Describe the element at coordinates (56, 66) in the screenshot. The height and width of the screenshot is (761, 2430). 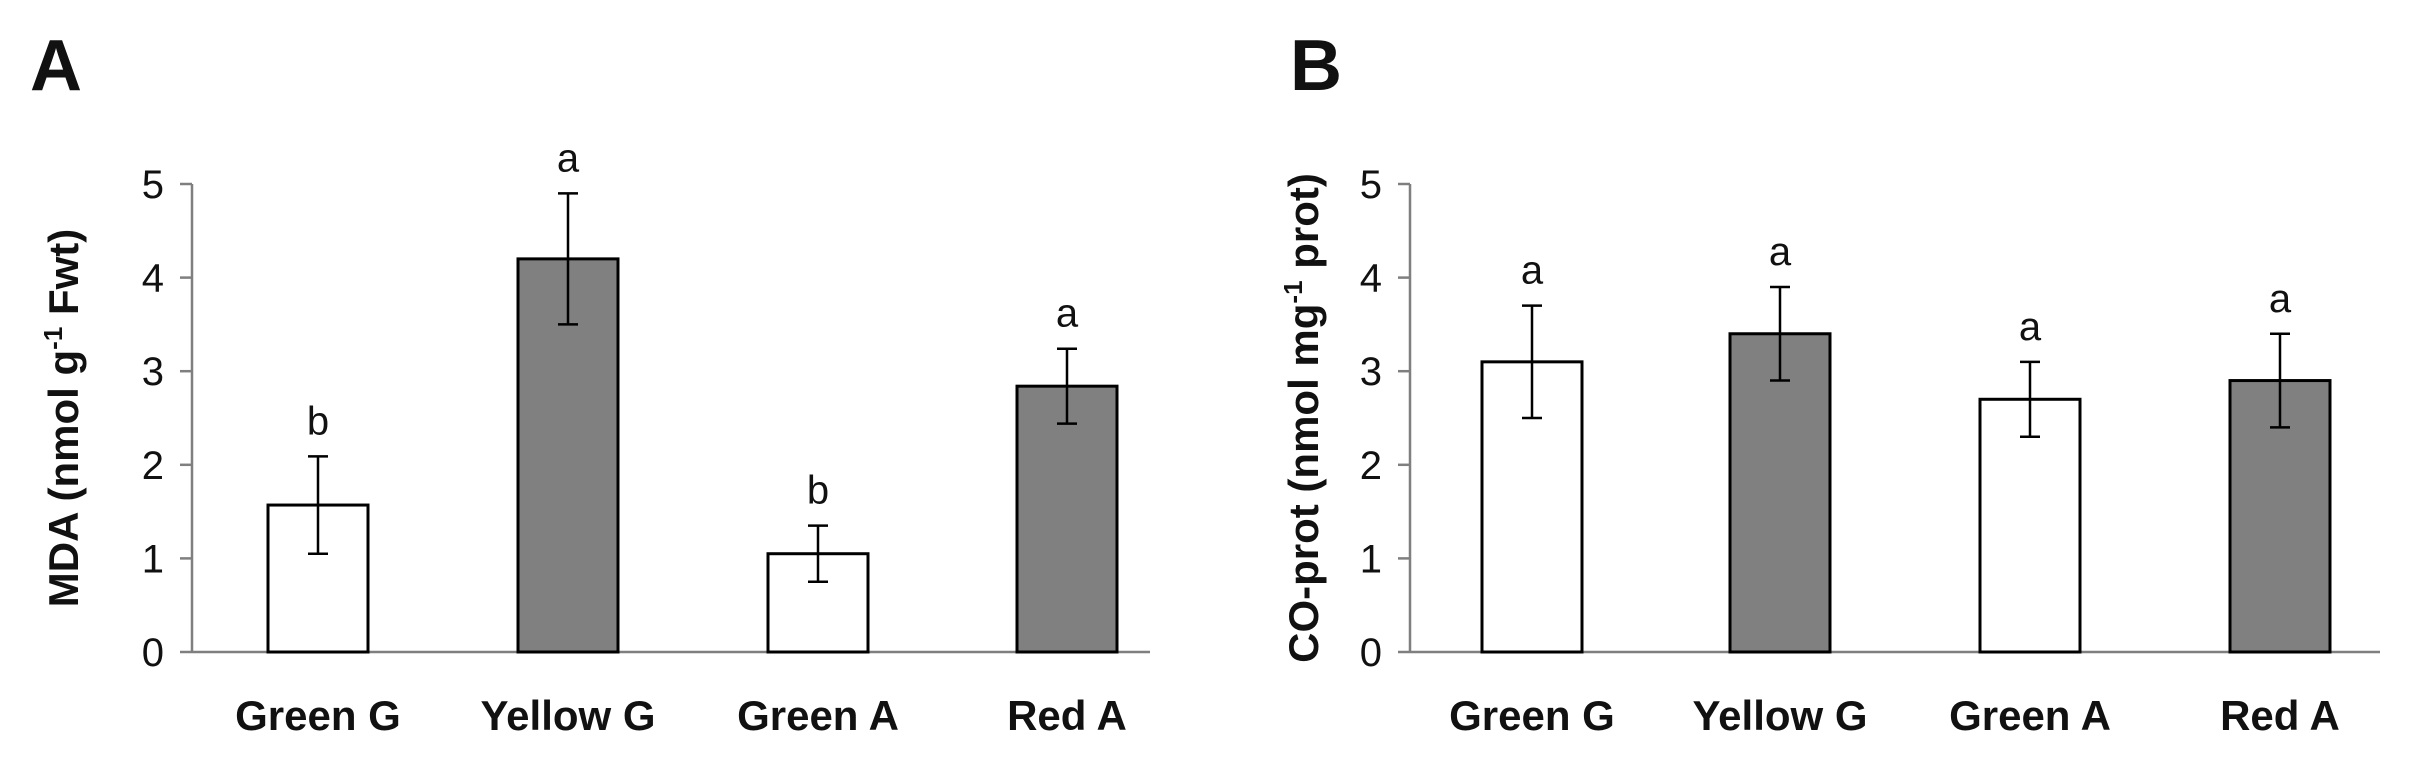
I see `panel-label: A` at that location.